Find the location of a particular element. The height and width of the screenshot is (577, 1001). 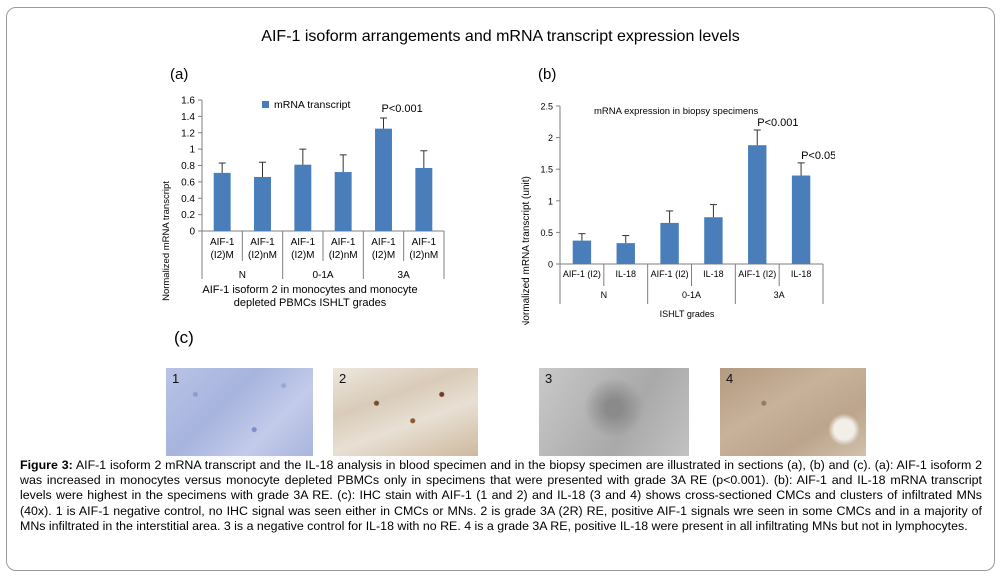

b-group-label: 0-1A is located at coordinates (691, 295).